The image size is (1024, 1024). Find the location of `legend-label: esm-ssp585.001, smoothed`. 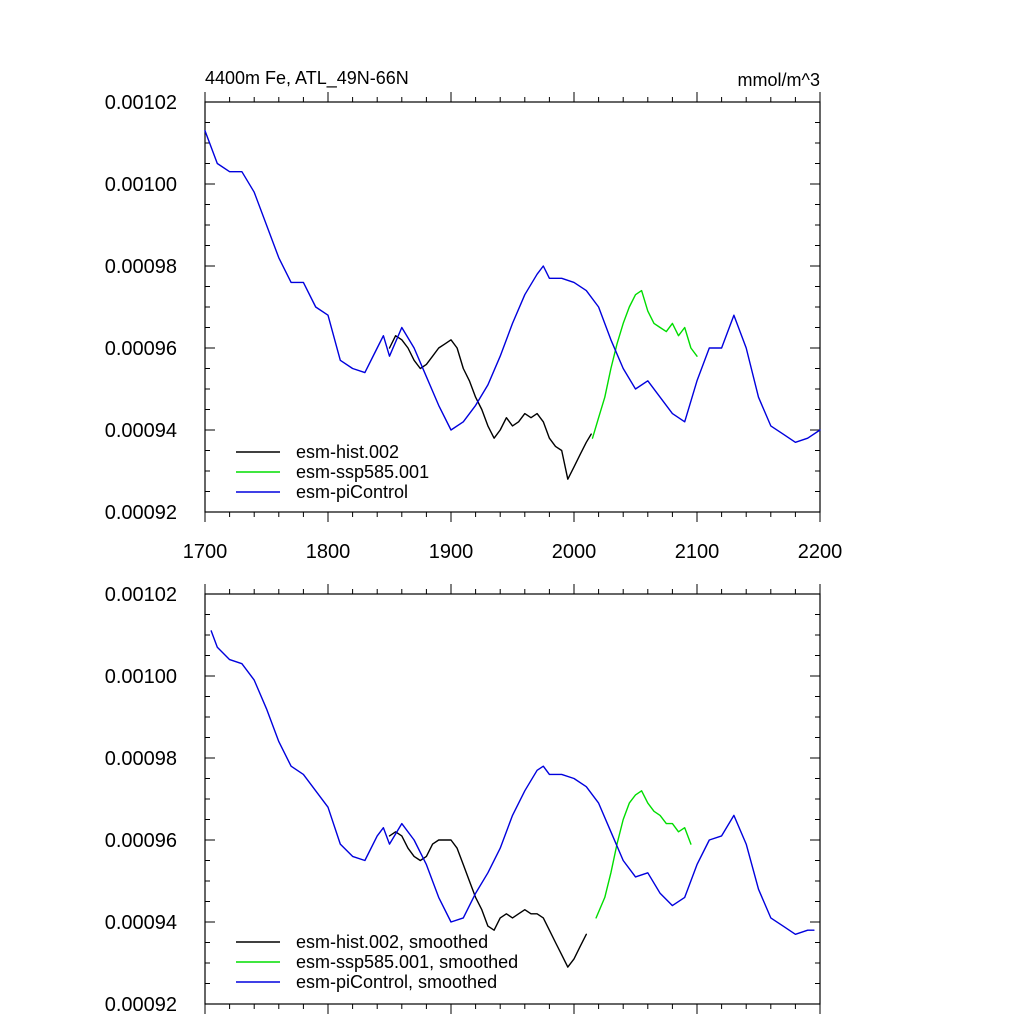

legend-label: esm-ssp585.001, smoothed is located at coordinates (407, 962).